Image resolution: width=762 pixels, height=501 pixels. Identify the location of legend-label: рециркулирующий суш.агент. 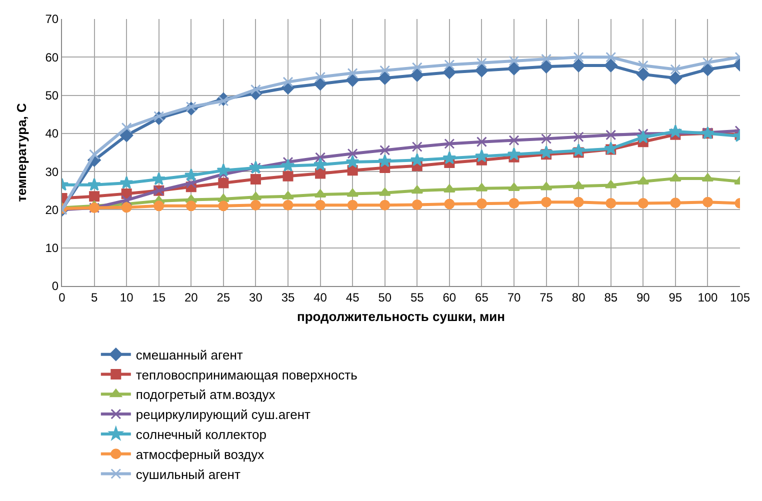
(223, 414).